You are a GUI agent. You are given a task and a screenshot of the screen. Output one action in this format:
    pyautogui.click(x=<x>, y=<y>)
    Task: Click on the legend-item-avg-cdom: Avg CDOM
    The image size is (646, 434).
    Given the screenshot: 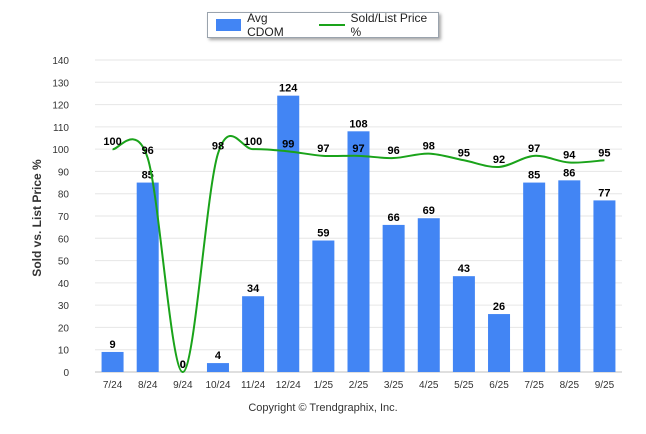 What is the action you would take?
    pyautogui.click(x=256, y=25)
    